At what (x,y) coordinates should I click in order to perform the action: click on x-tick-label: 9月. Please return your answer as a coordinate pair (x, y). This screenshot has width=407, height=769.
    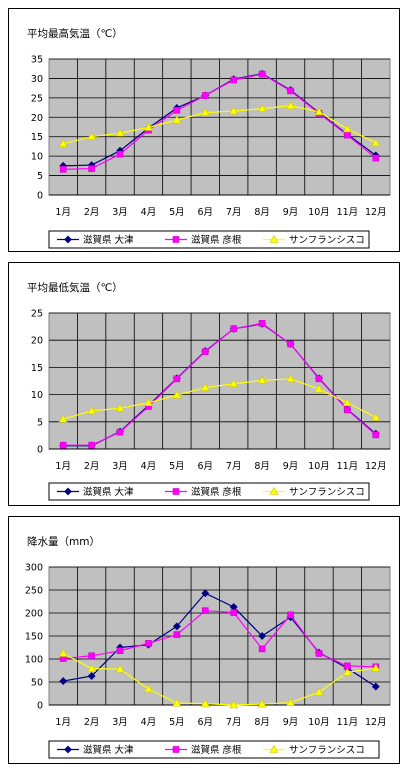
    Looking at the image, I should click on (291, 466).